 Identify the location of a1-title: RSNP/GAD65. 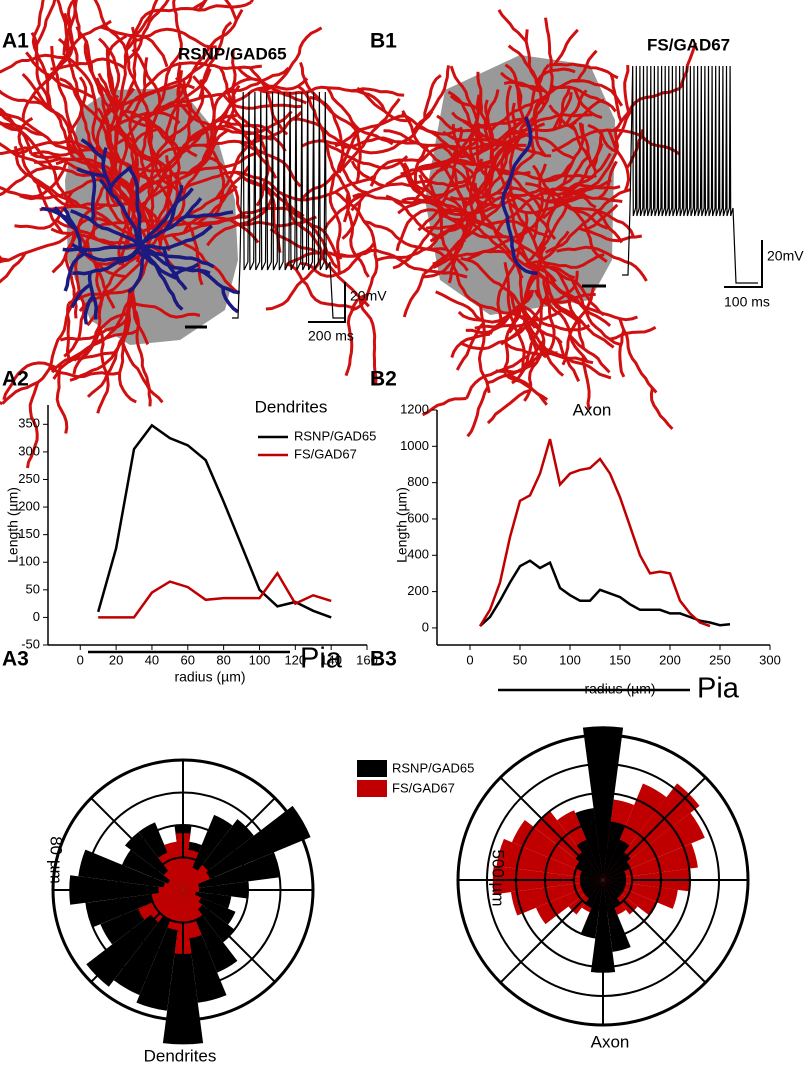
(232, 53).